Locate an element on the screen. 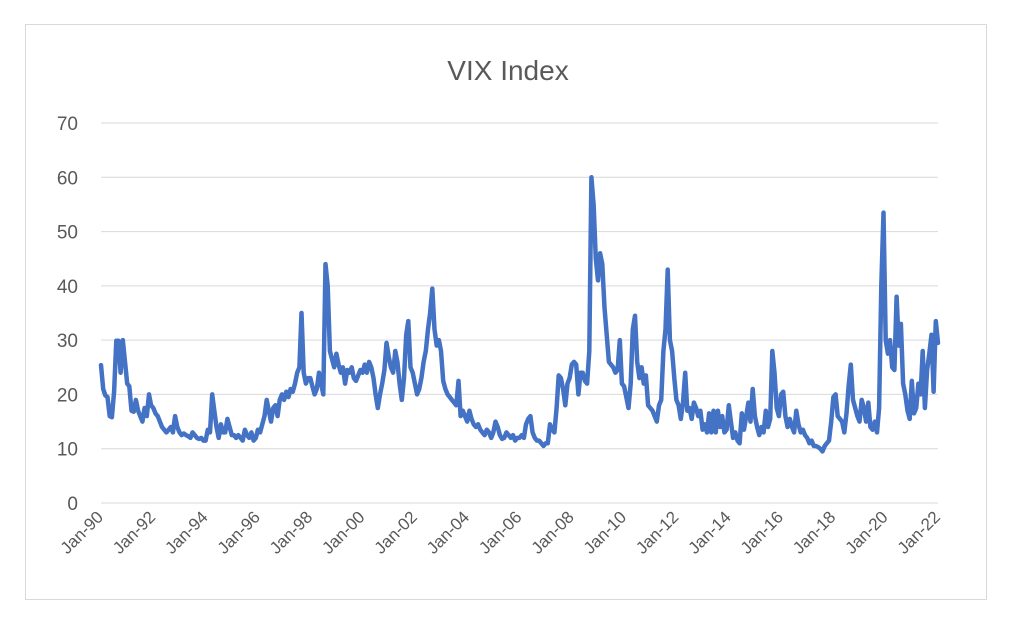 The image size is (1015, 621). x-tick-label: Jan-00 is located at coordinates (343, 533).